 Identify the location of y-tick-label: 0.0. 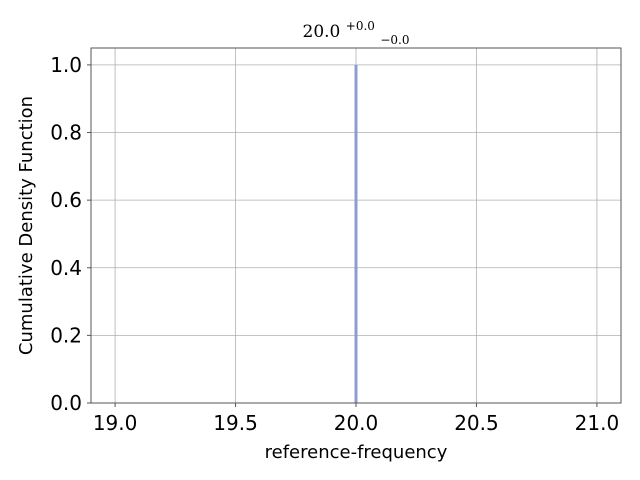
(66, 403).